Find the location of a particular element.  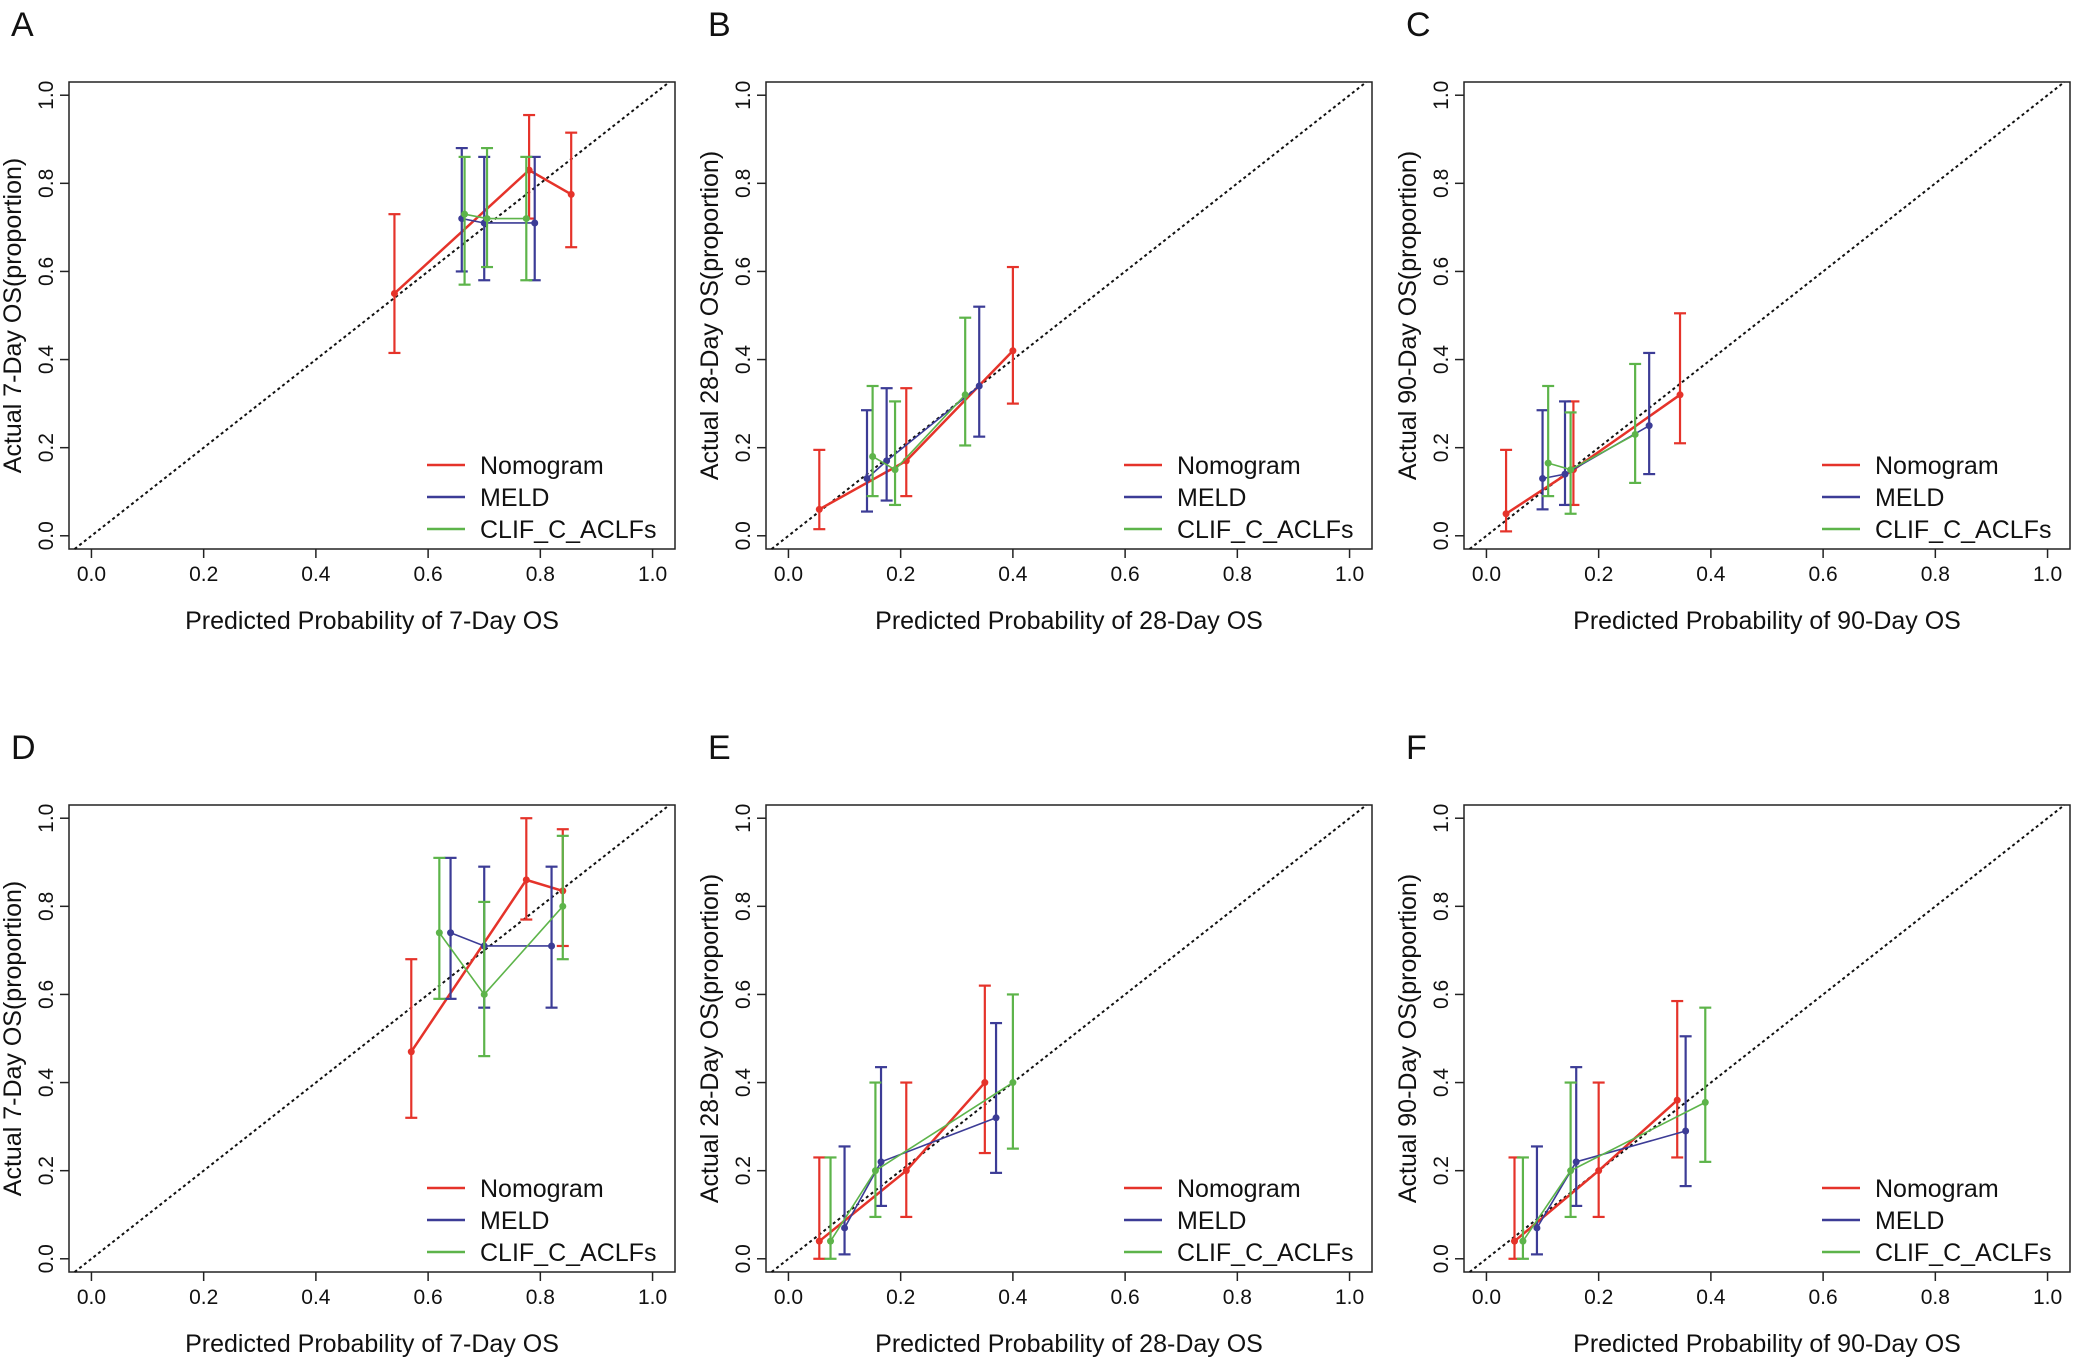

y-axis-title: Actual 90-Day OS(proportion) is located at coordinates (1408, 315).